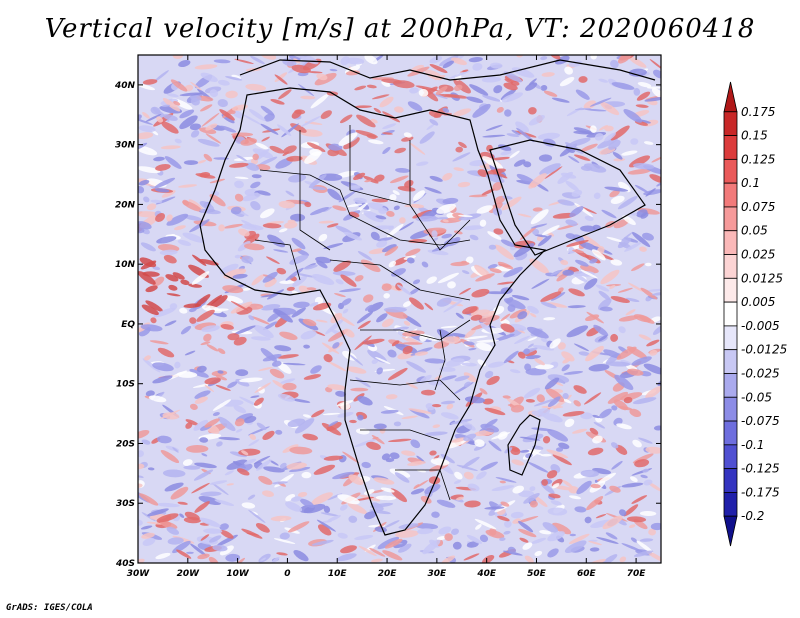 The height and width of the screenshot is (618, 800). Describe the element at coordinates (587, 574) in the screenshot. I see `lon-label: 60E` at that location.